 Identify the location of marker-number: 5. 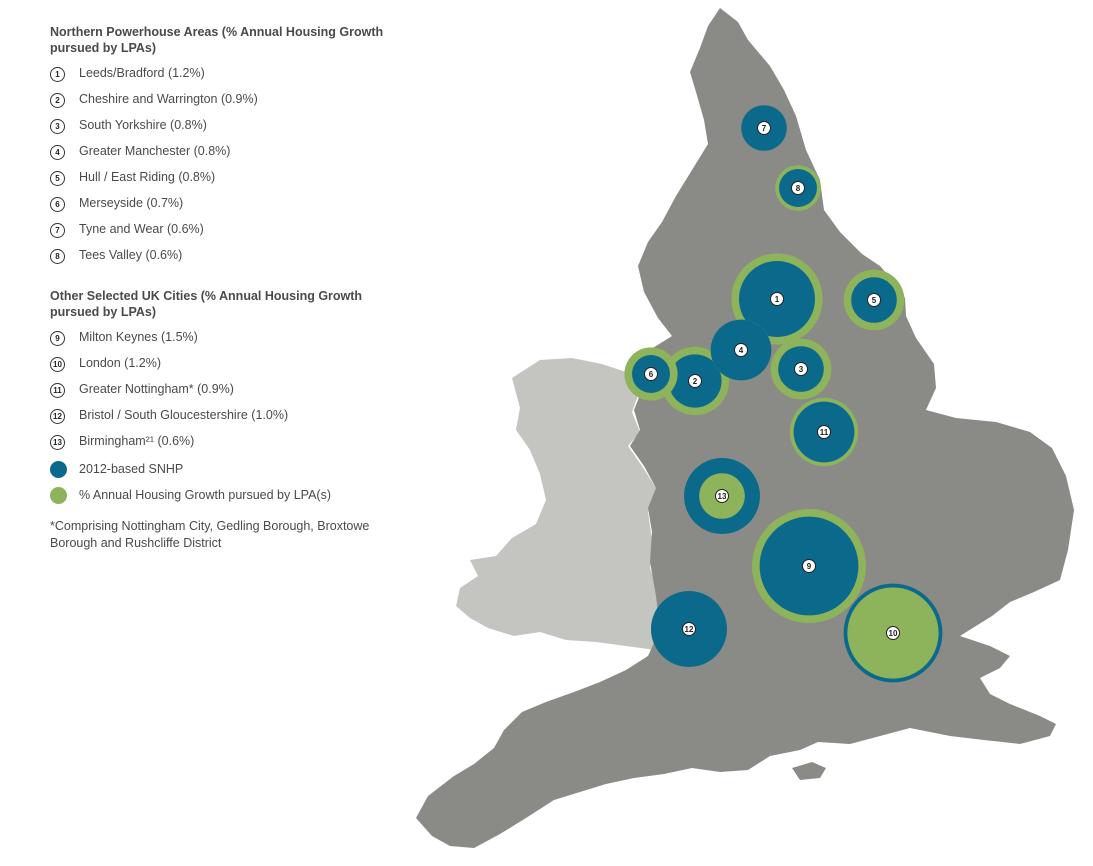
(874, 300).